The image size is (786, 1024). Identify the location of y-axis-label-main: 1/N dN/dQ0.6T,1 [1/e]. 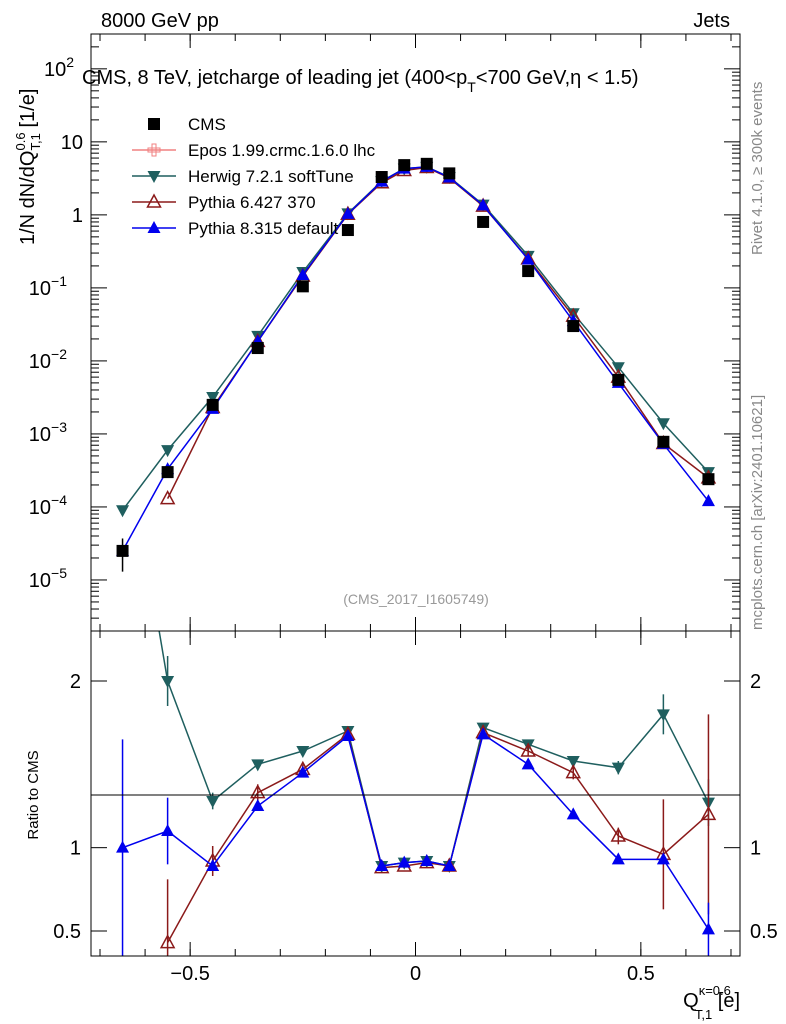
(28, 167).